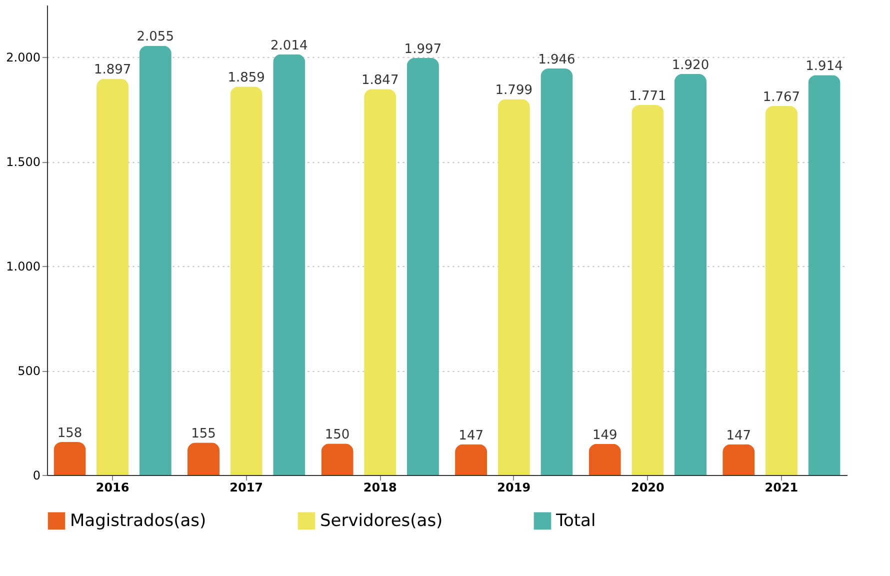 The width and height of the screenshot is (890, 576). What do you see at coordinates (647, 487) in the screenshot?
I see `x-tick-label: 2020` at bounding box center [647, 487].